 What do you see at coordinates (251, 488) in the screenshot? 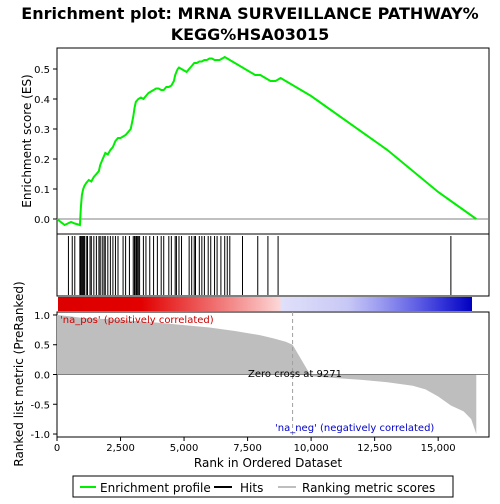
I see `legend-entry-hits: Hits` at bounding box center [251, 488].